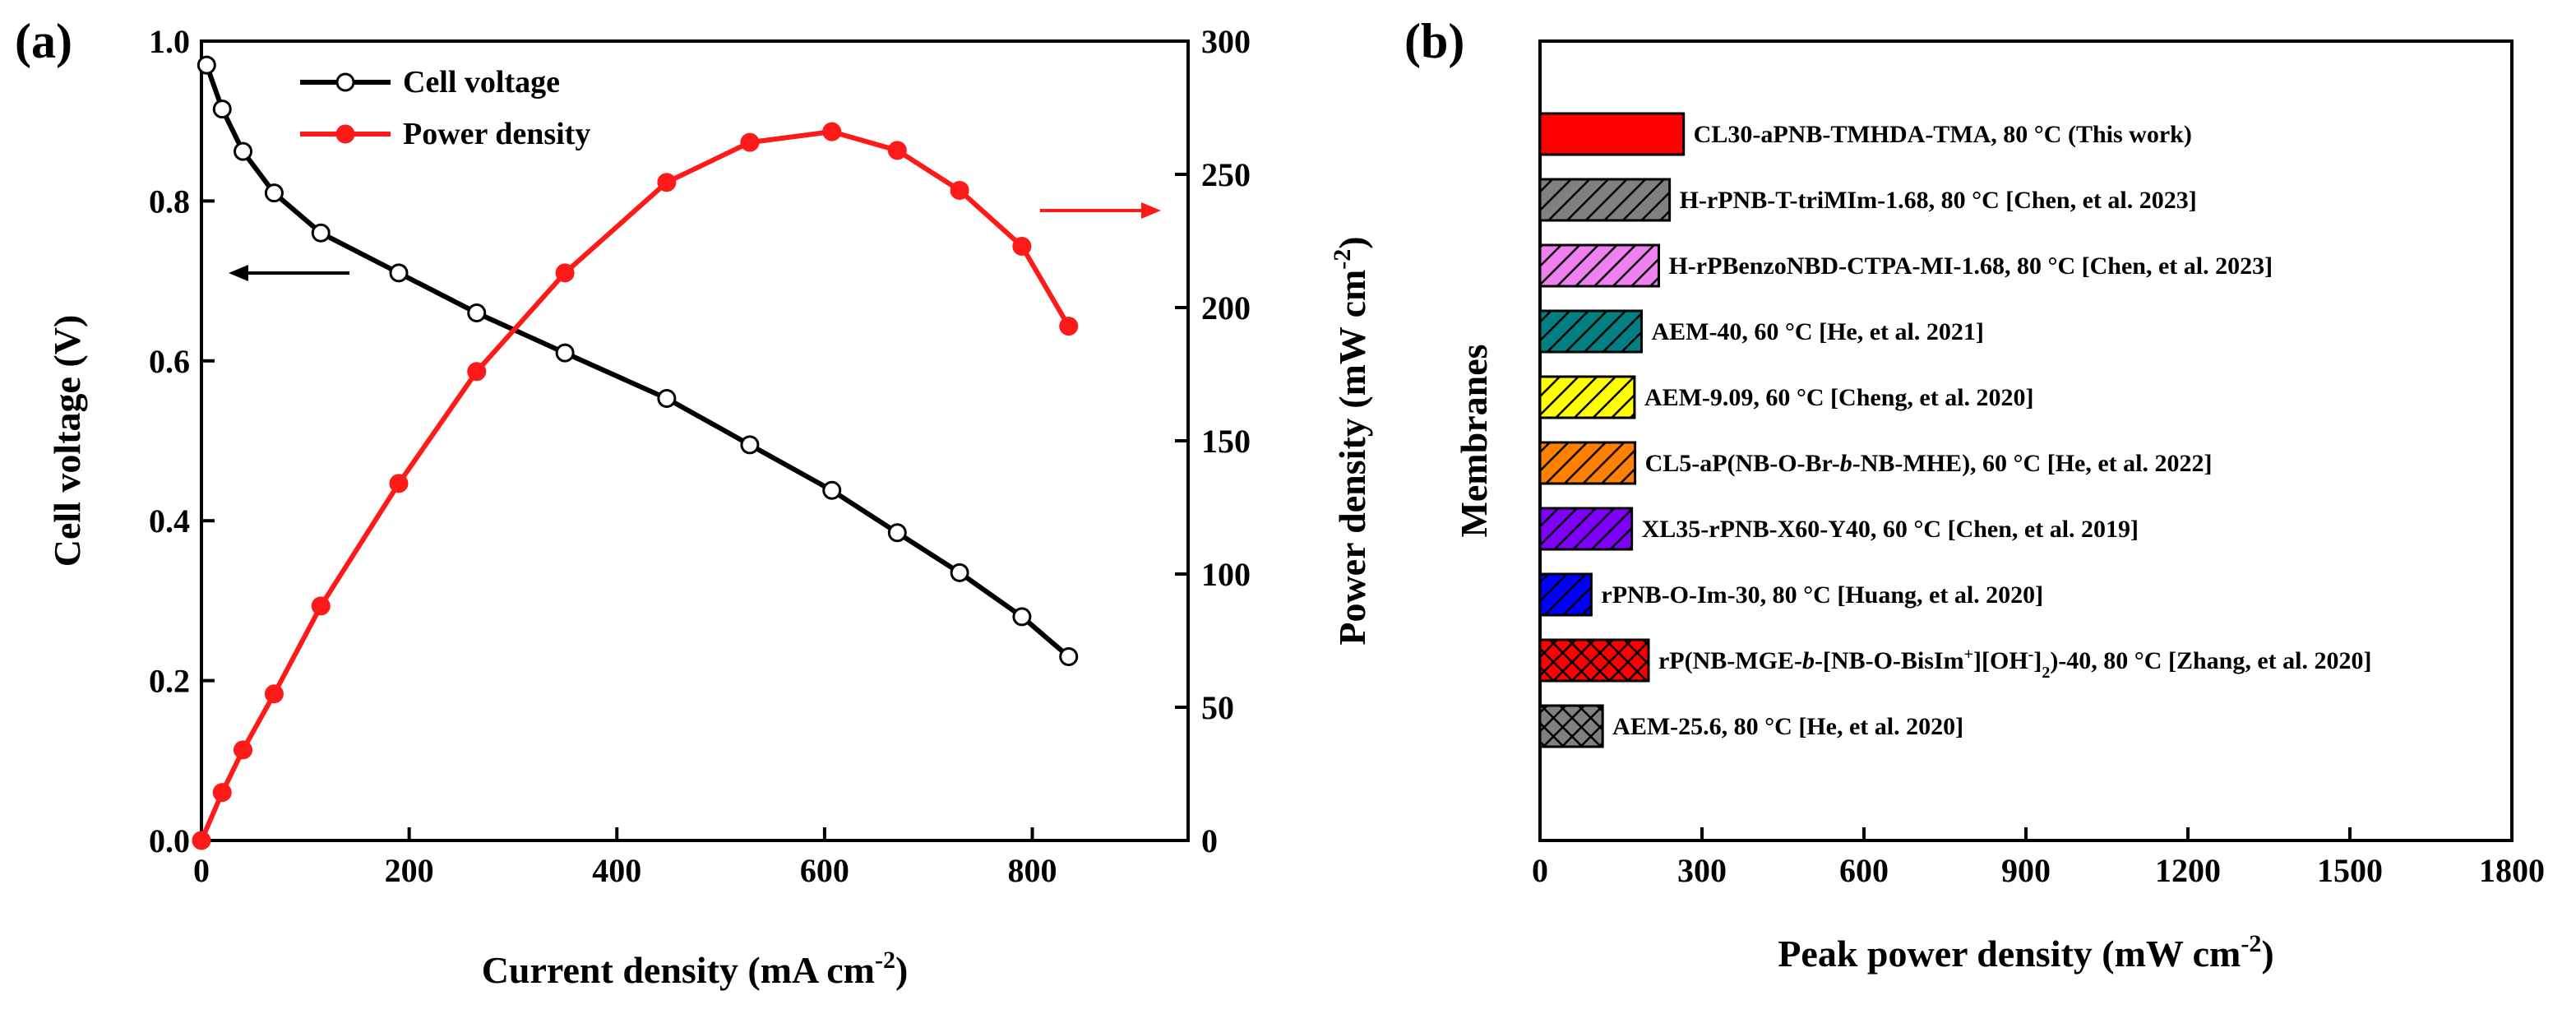  Describe the element at coordinates (445, 108) in the screenshot. I see `legend: Cell voltage Power density` at that location.